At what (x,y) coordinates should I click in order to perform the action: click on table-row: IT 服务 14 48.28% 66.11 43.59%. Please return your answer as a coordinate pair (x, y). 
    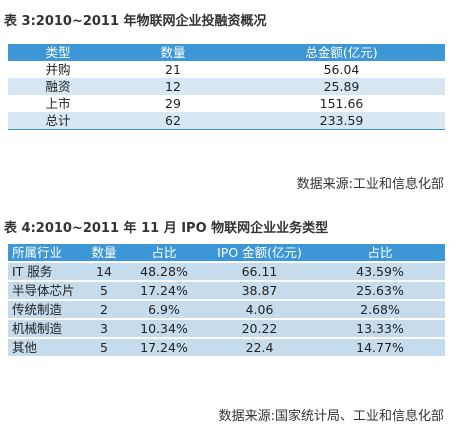
    Looking at the image, I should click on (226, 272).